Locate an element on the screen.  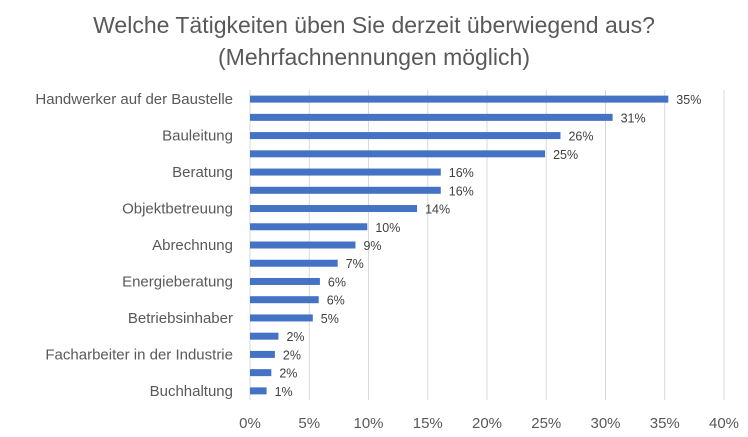
category-label: Objektbetreuung is located at coordinates (177, 209).